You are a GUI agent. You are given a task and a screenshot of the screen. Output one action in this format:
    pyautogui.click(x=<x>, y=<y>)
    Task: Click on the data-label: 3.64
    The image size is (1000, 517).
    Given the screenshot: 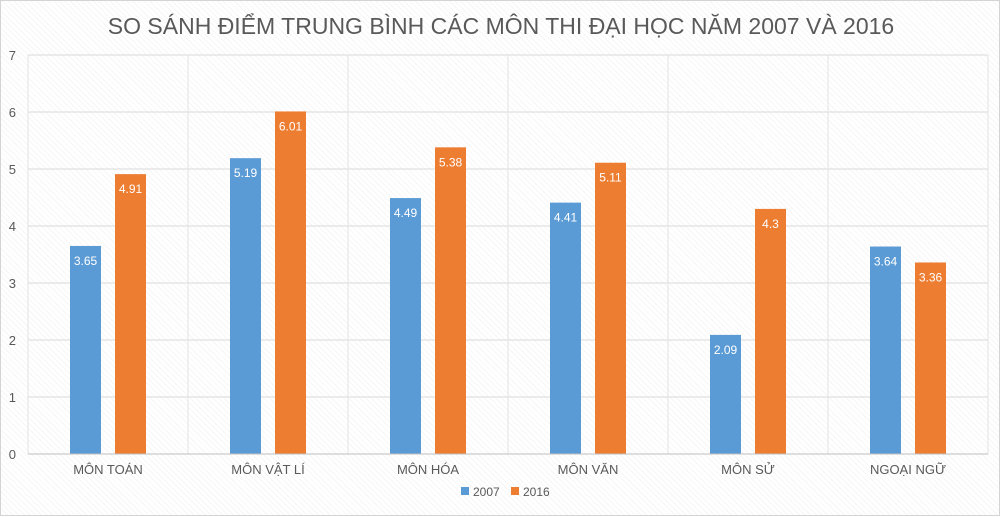 What is the action you would take?
    pyautogui.click(x=886, y=262)
    